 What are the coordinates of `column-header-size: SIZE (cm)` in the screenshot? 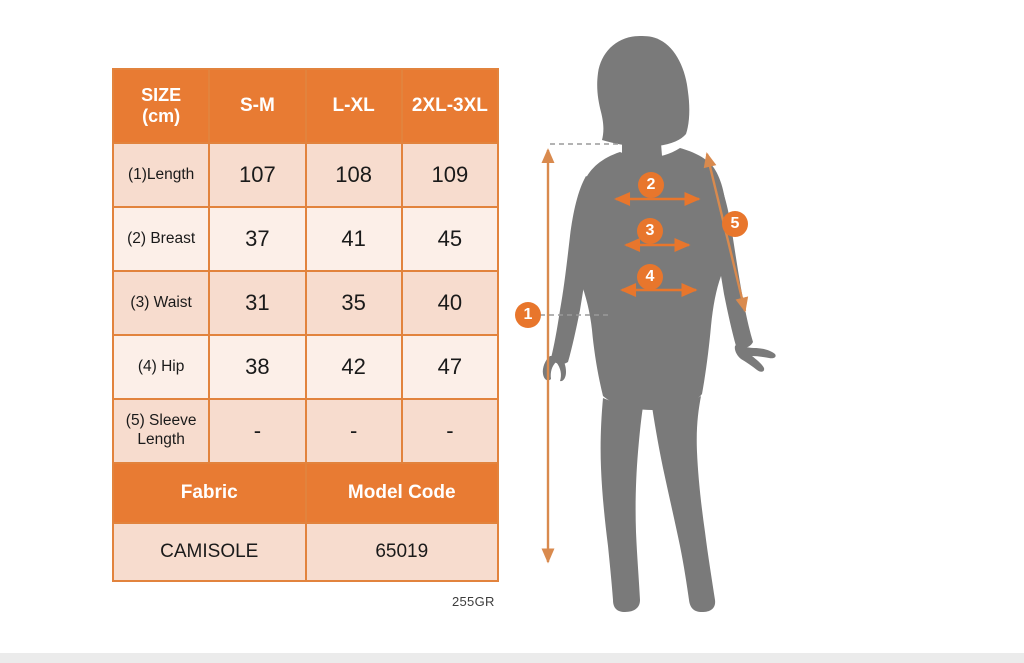 It's located at (161, 106).